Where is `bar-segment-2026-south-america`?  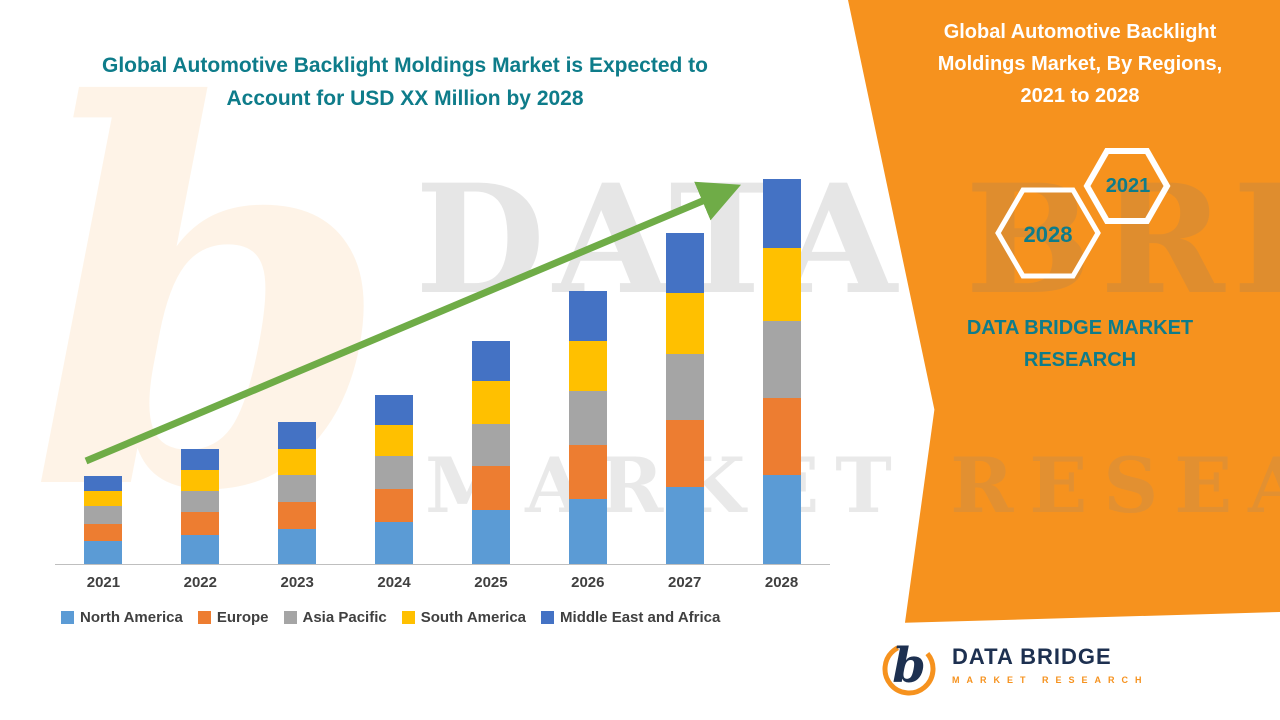 bar-segment-2026-south-america is located at coordinates (587, 365).